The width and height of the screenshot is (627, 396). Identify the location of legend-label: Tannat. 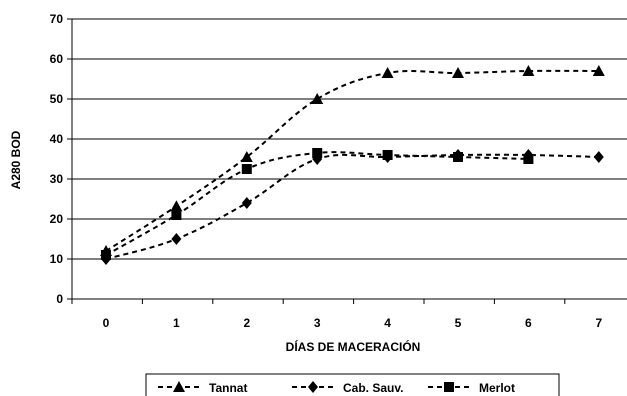
(228, 388).